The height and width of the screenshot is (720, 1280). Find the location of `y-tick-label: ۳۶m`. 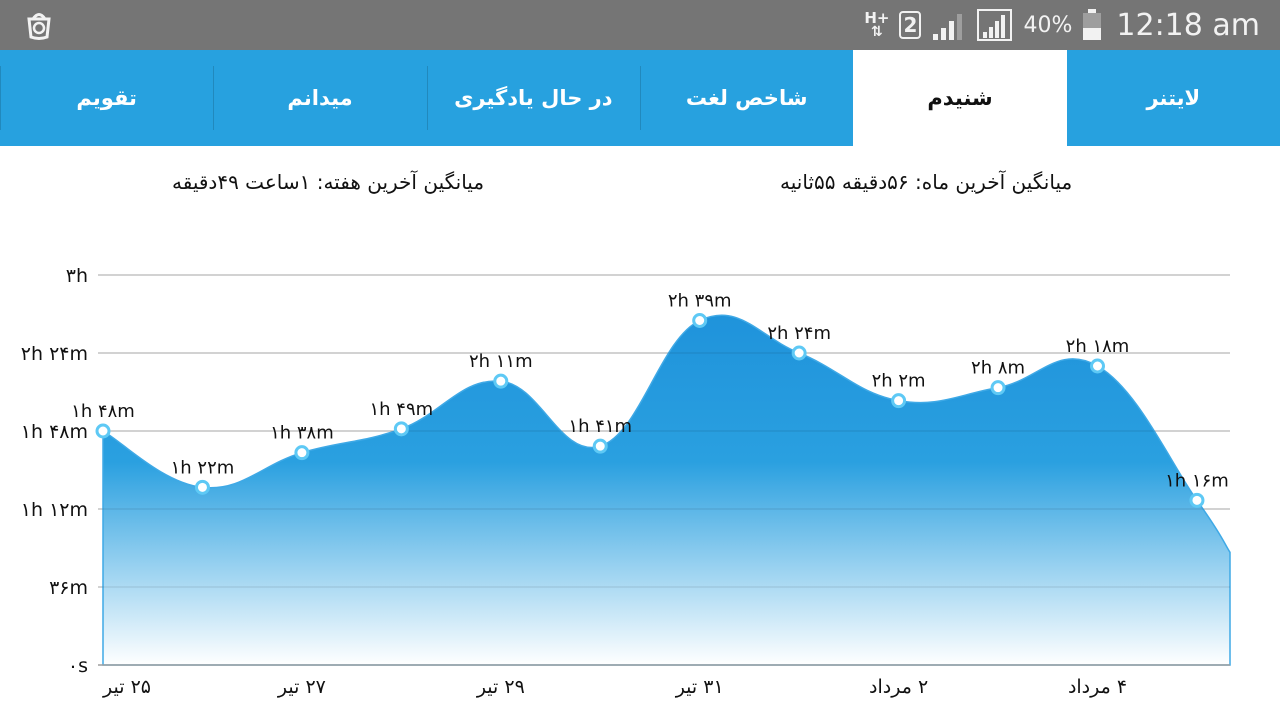

y-tick-label: ۳۶m is located at coordinates (68, 588).